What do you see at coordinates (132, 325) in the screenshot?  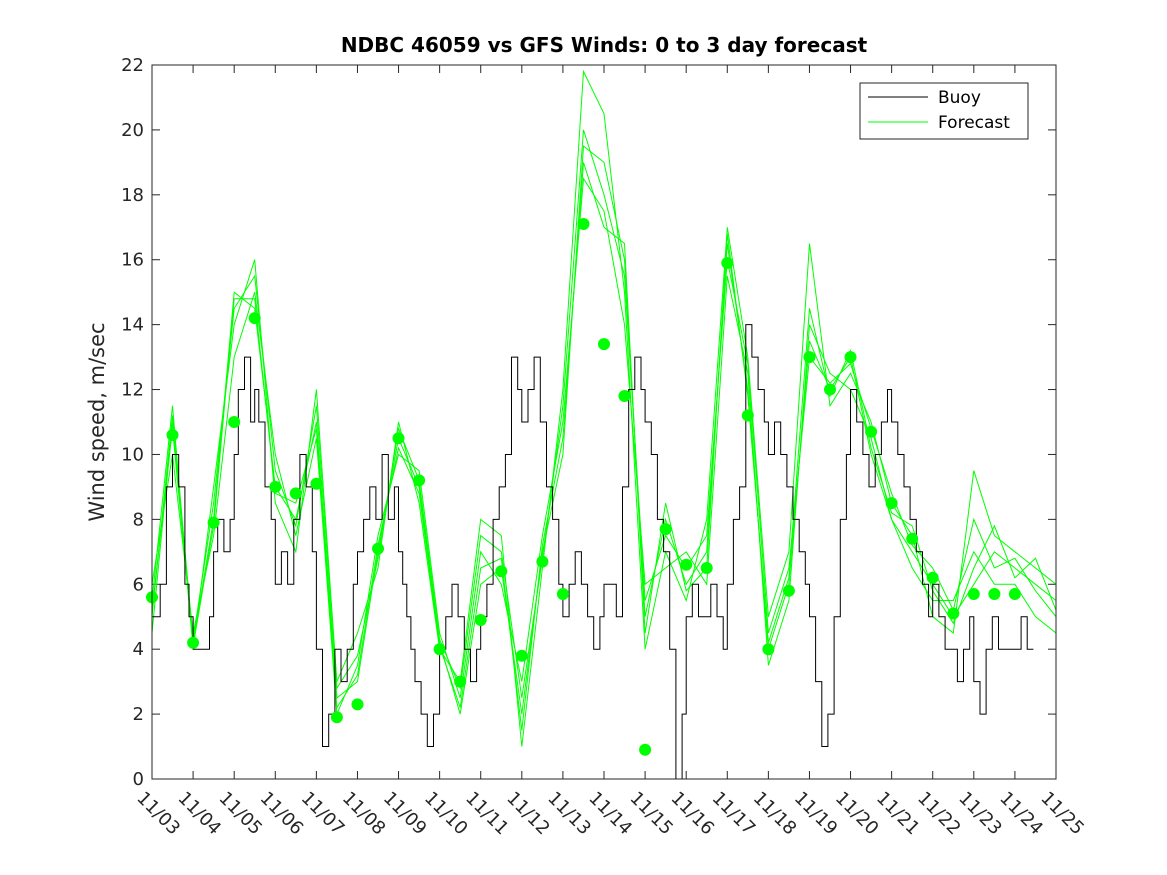 I see `y-tick-label: 14` at bounding box center [132, 325].